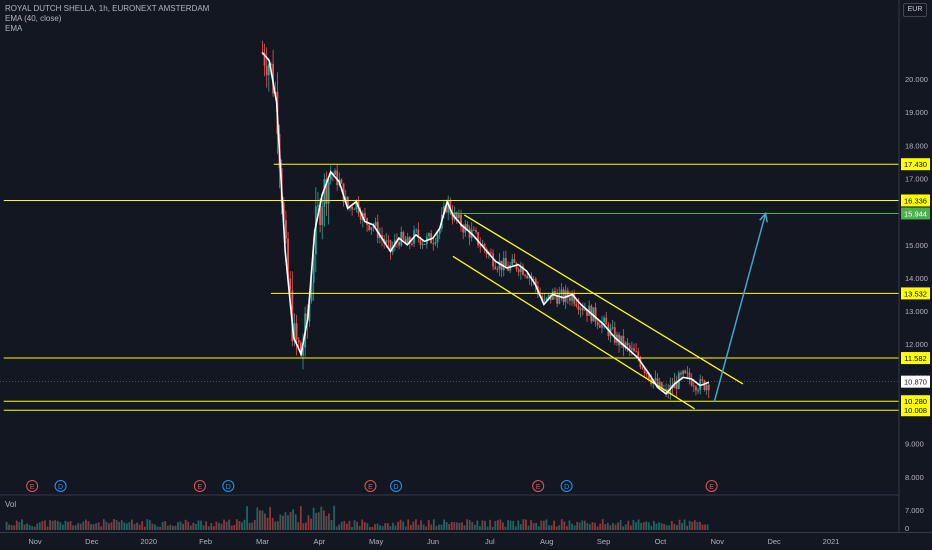 The image size is (932, 550). I want to click on currency-button: EUR, so click(915, 10).